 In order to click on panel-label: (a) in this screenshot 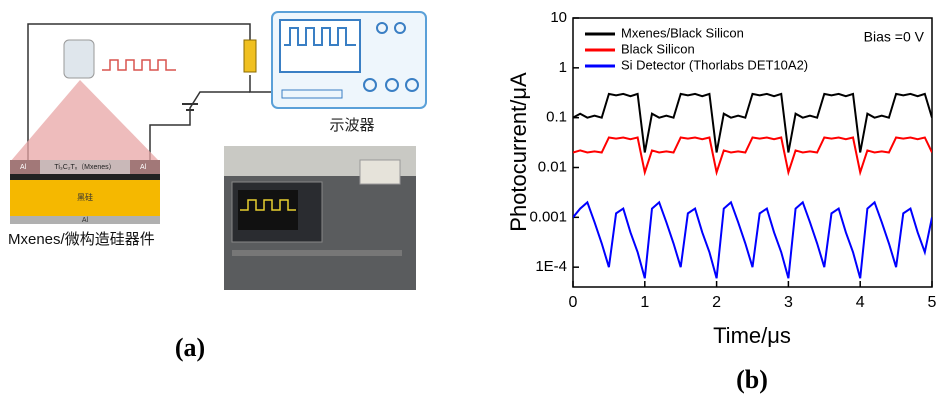, I will do `click(190, 347)`.